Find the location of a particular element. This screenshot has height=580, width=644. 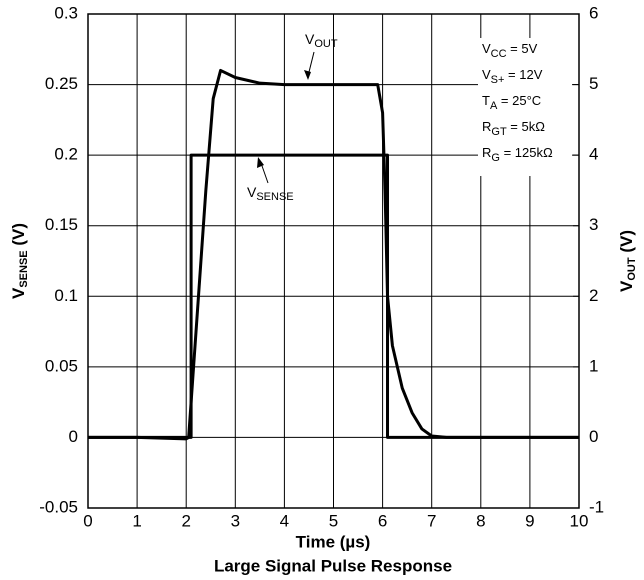

y-tick-label: 0.2 is located at coordinates (66, 154).